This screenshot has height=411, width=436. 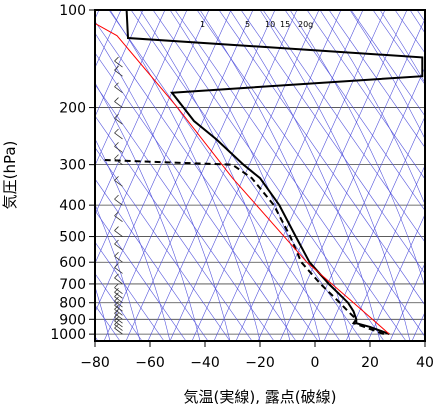 What do you see at coordinates (370, 363) in the screenshot?
I see `x-tick-label: 20` at bounding box center [370, 363].